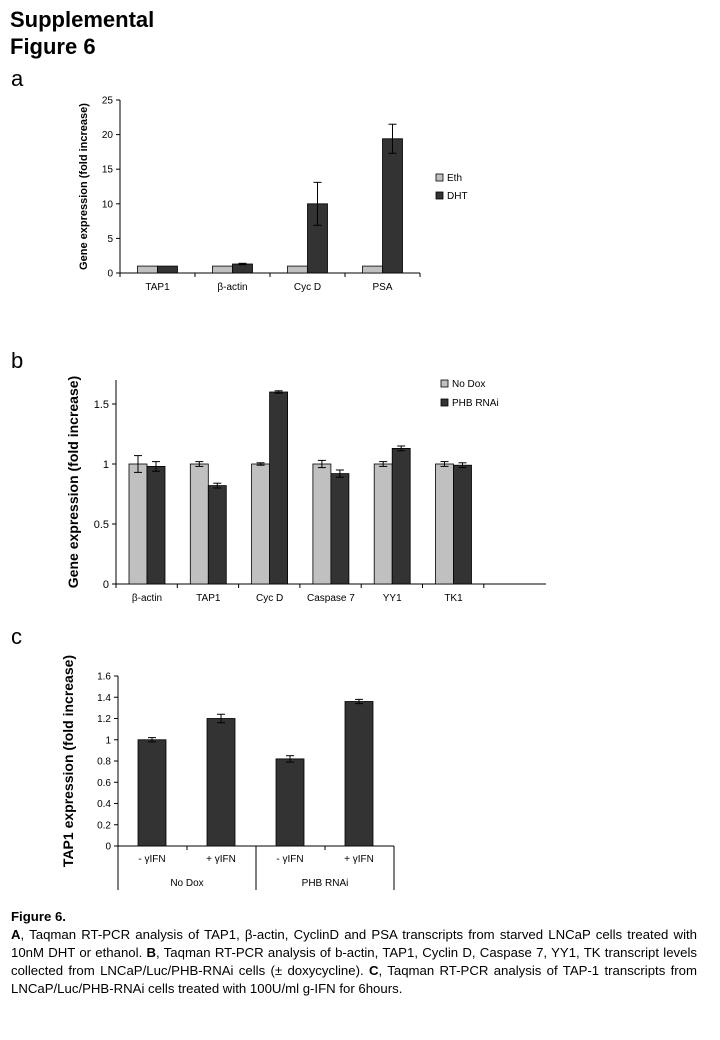  What do you see at coordinates (374, 970) in the screenshot?
I see `caption-c-letter: C` at bounding box center [374, 970].